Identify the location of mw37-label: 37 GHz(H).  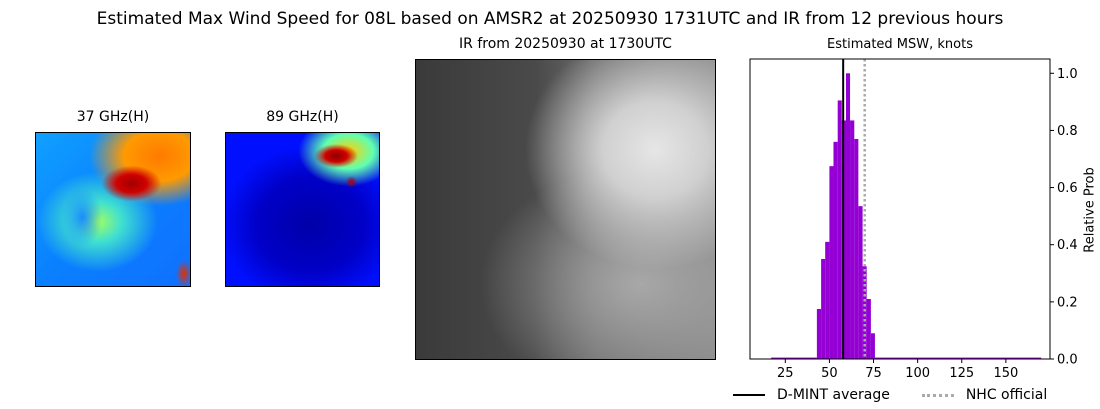
(113, 117).